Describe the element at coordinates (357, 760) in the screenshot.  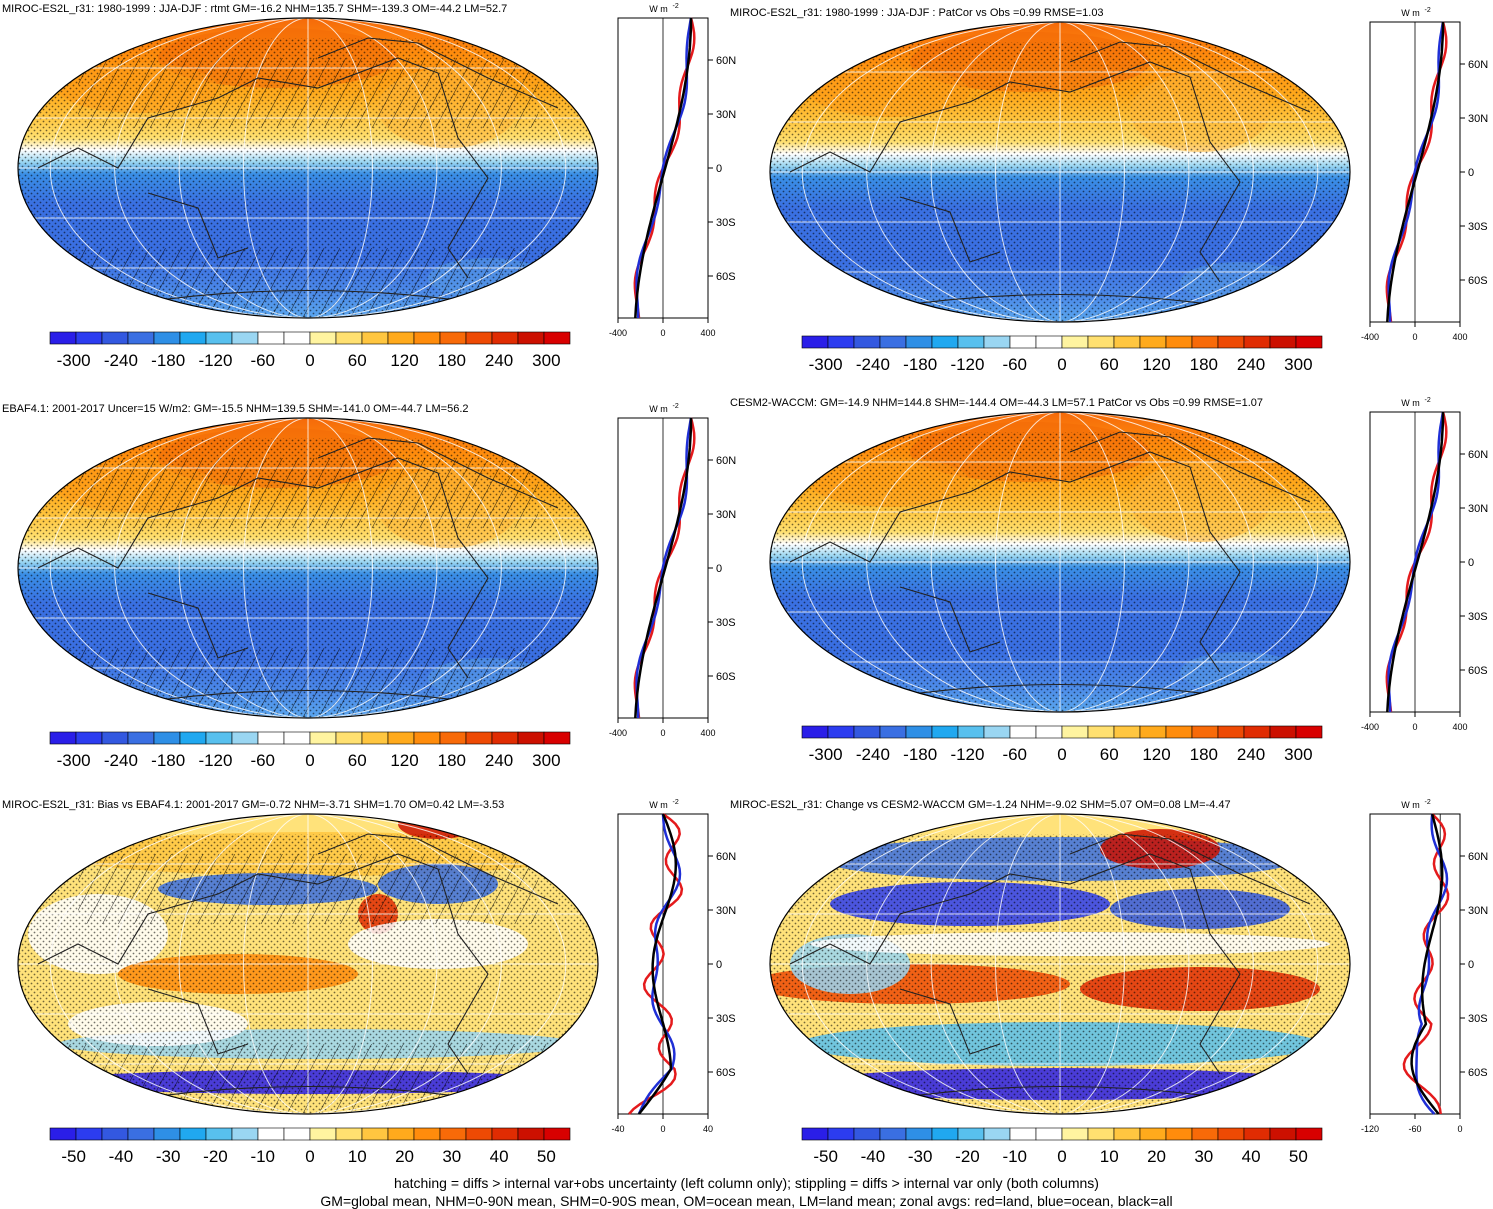
I see `colorbar-tick-label: 60` at that location.